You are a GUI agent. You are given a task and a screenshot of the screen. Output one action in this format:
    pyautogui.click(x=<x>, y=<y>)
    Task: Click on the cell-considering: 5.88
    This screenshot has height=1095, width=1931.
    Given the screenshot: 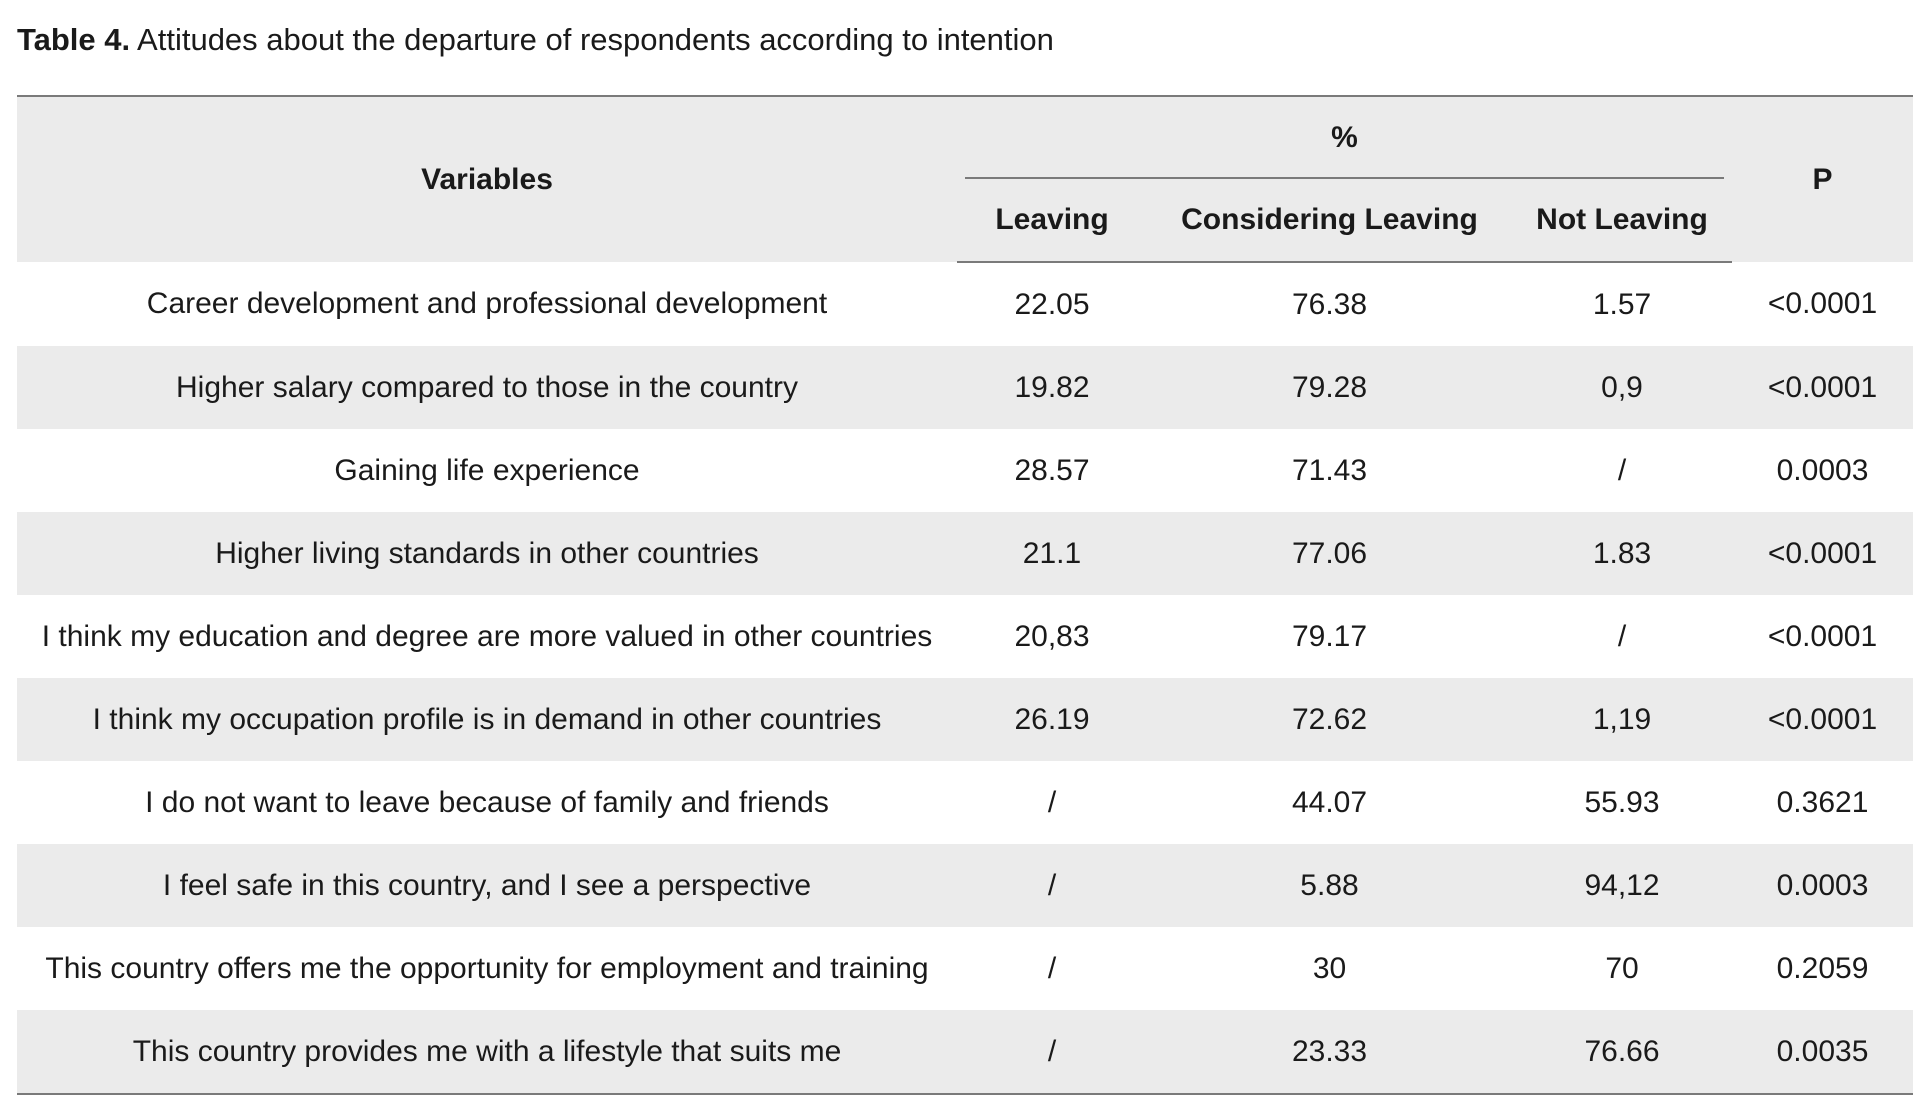 What is the action you would take?
    pyautogui.click(x=1329, y=885)
    